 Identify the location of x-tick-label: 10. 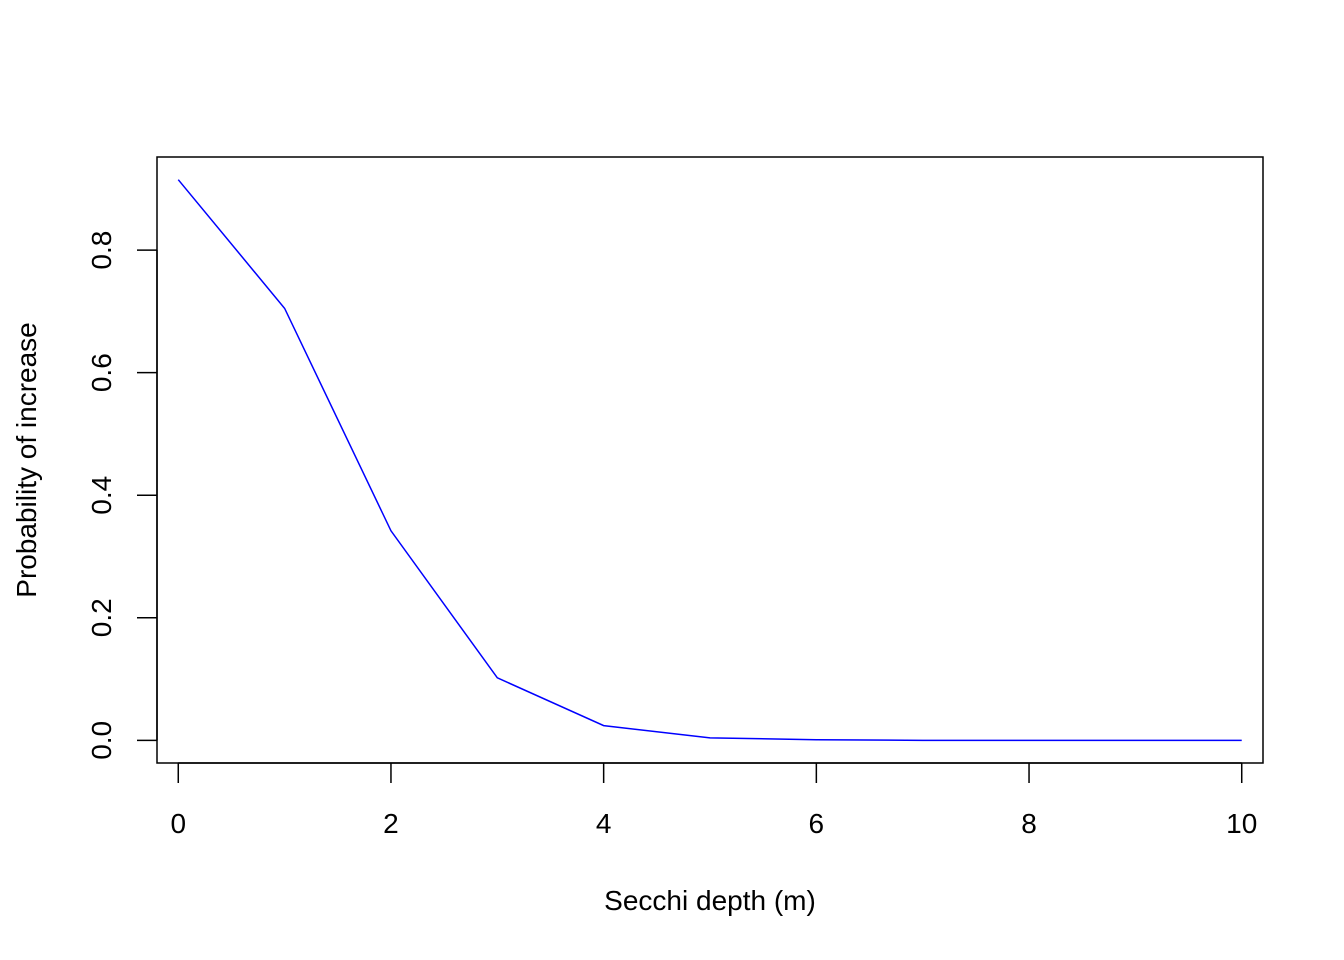
(1241, 823).